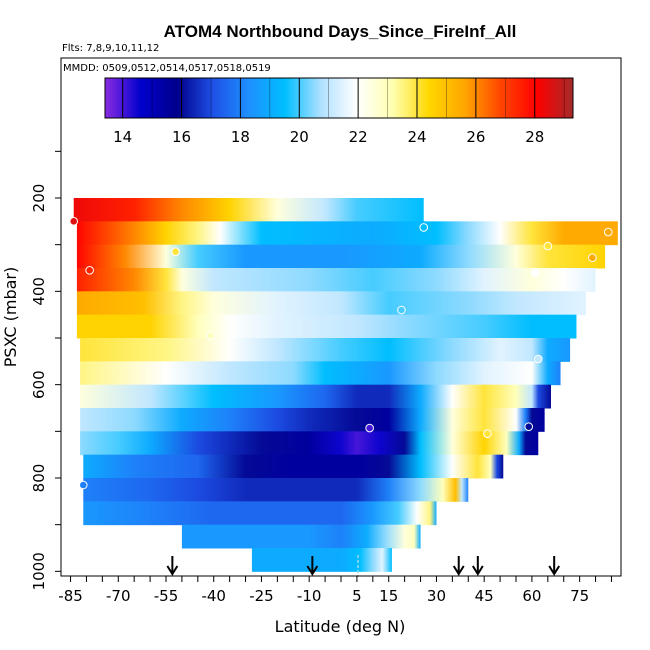  Describe the element at coordinates (122, 137) in the screenshot. I see `colorbar-tick-label: 14` at that location.